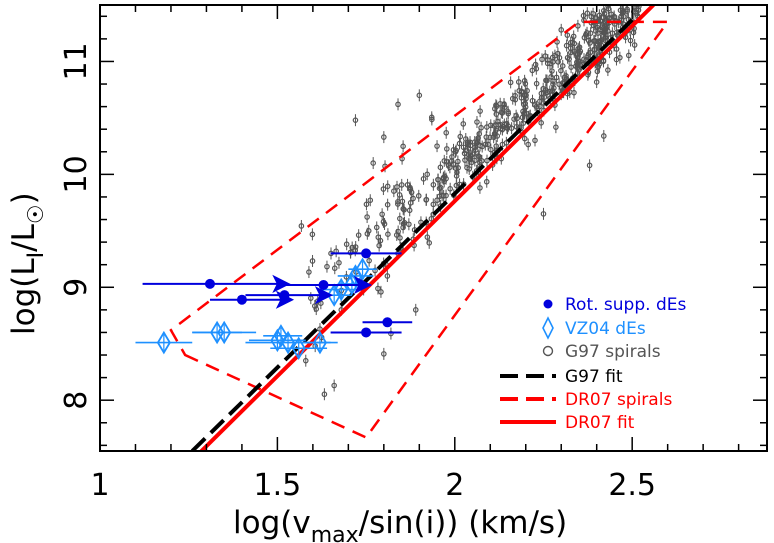  Describe the element at coordinates (76, 61) in the screenshot. I see `y-tick-label: 11` at that location.